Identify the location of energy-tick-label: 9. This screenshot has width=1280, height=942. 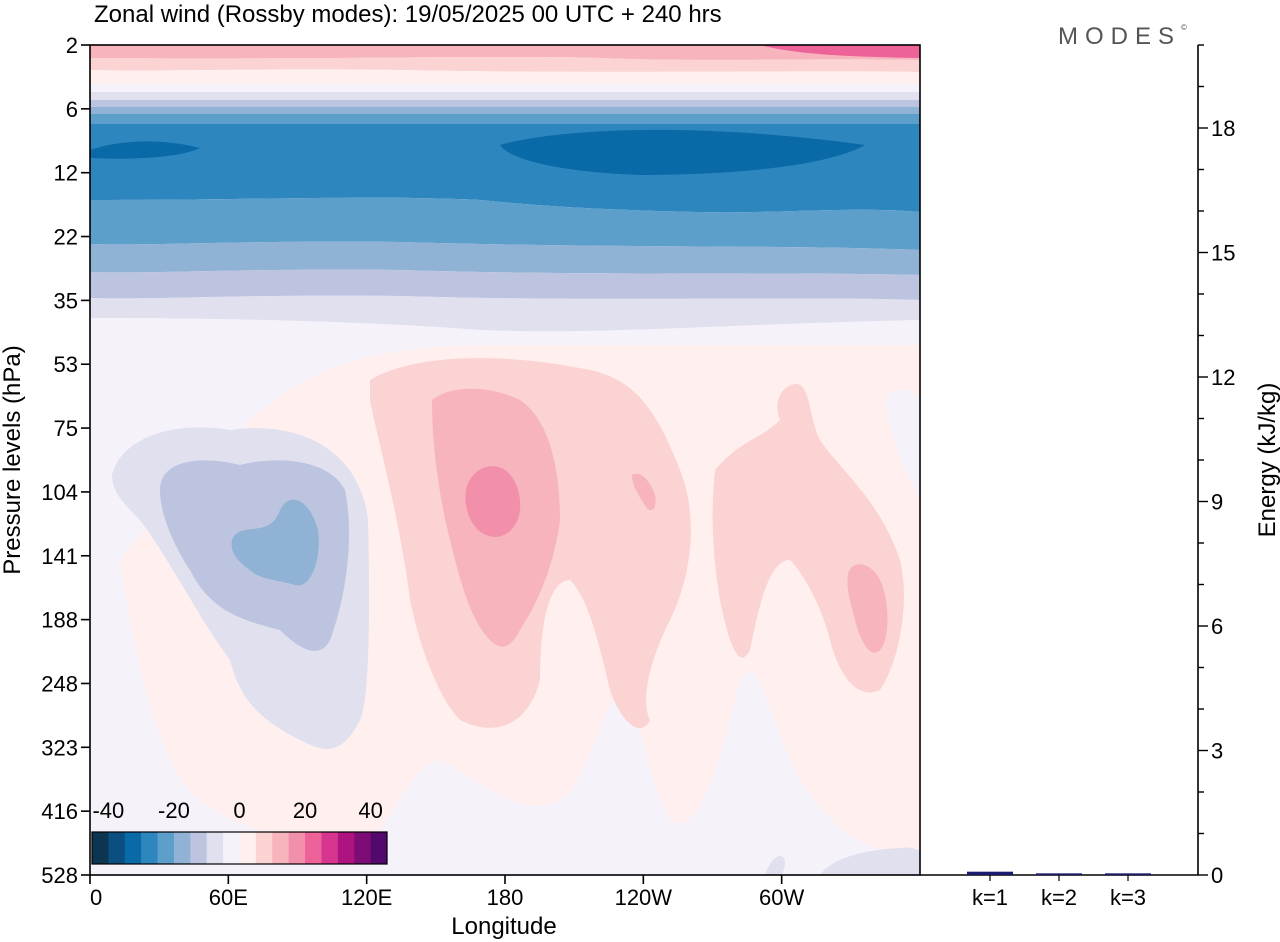
(1217, 502).